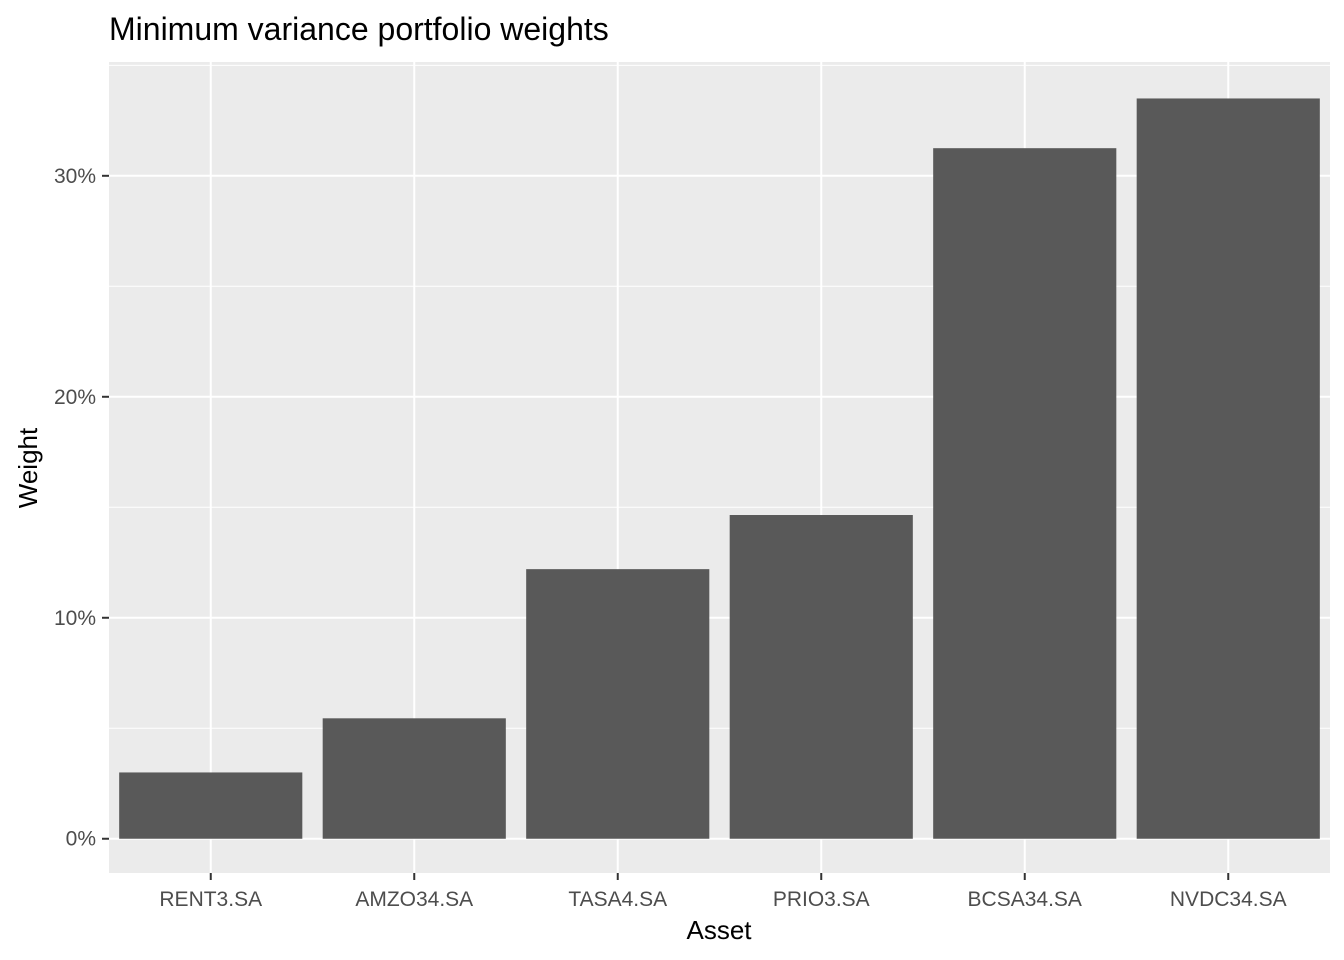  What do you see at coordinates (1025, 493) in the screenshot?
I see `bar-bcsa34-sa` at bounding box center [1025, 493].